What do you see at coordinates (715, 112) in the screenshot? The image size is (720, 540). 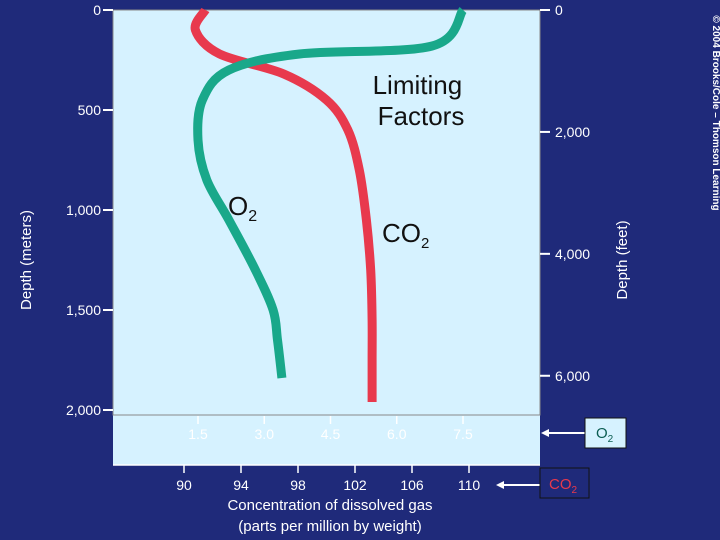 I see `copyright-credit: © 2004 Brooks/Cole – Thomson Learning` at bounding box center [715, 112].